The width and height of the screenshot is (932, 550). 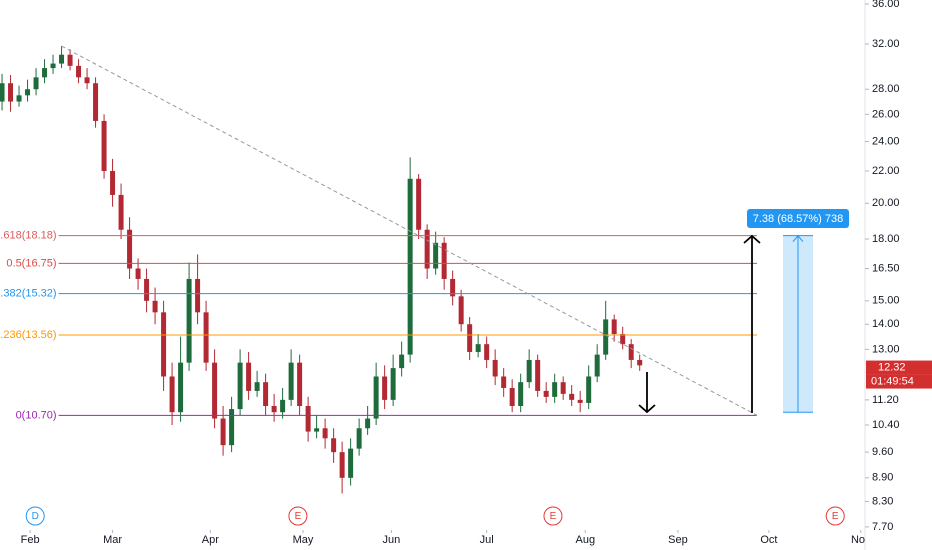 What do you see at coordinates (30, 540) in the screenshot?
I see `x-tick-label: Feb` at bounding box center [30, 540].